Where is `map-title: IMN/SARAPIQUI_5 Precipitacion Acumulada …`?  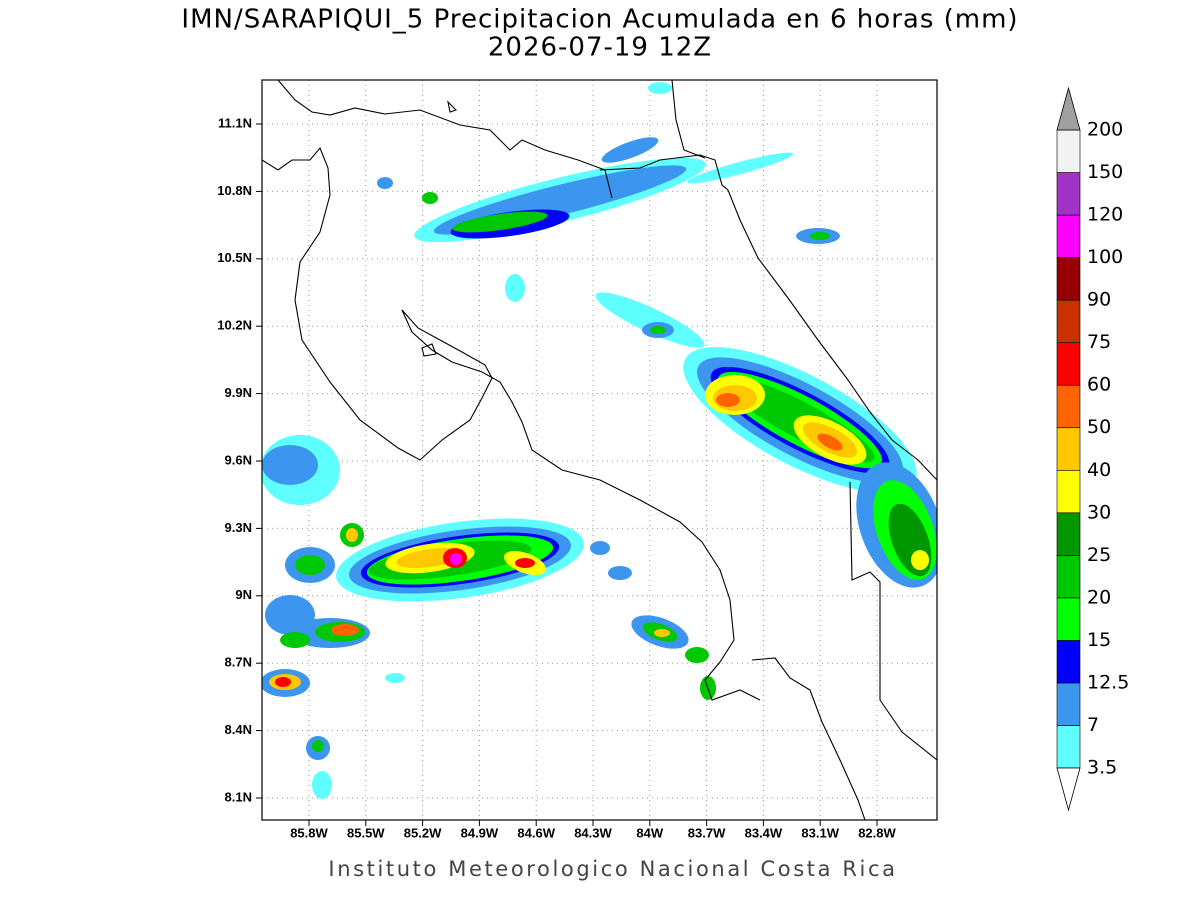 map-title: IMN/SARAPIQUI_5 Precipitacion Acumulada … is located at coordinates (599, 20).